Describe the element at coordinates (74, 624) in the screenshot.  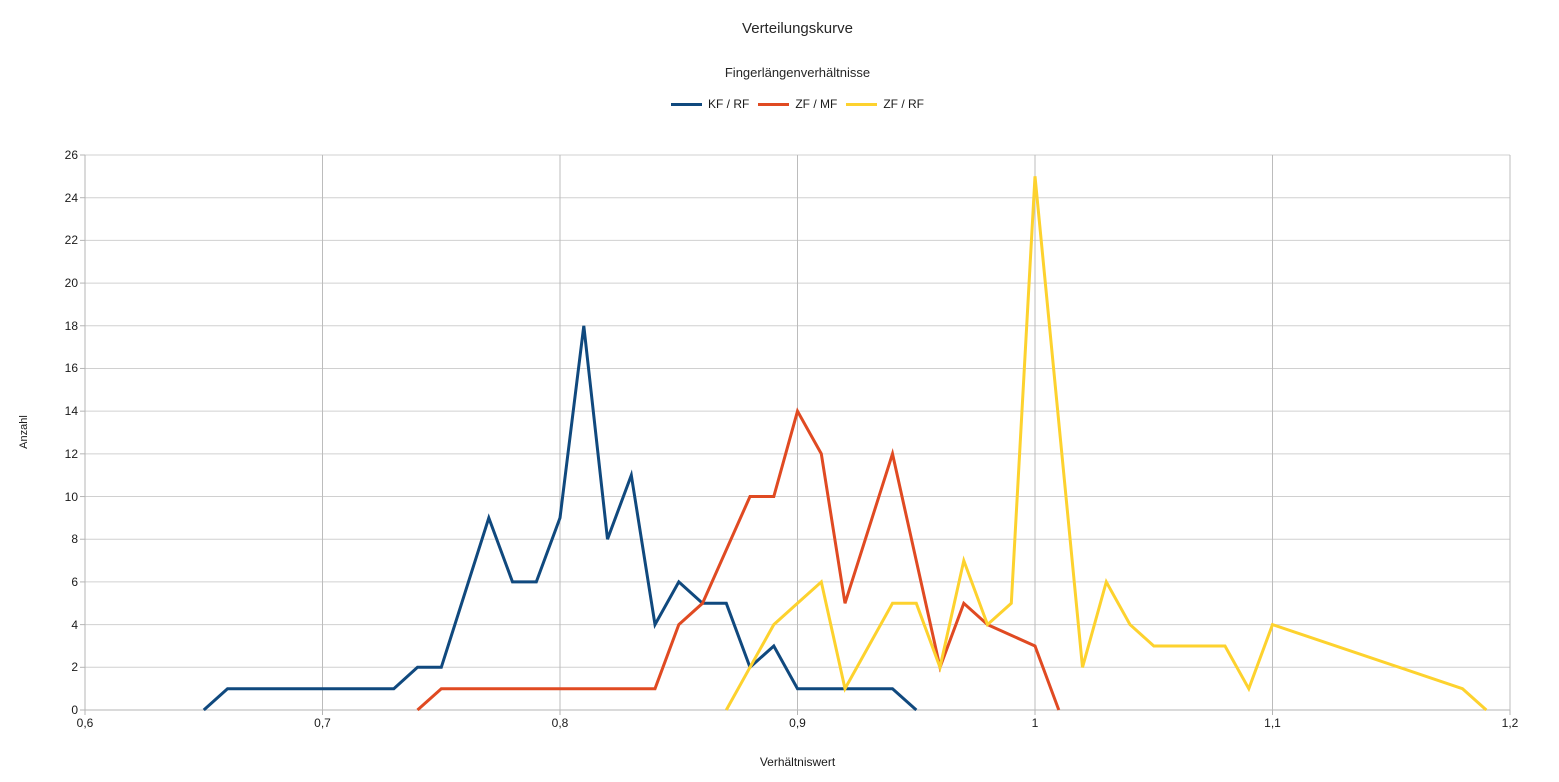
I see `y-tick-label: 4` at that location.